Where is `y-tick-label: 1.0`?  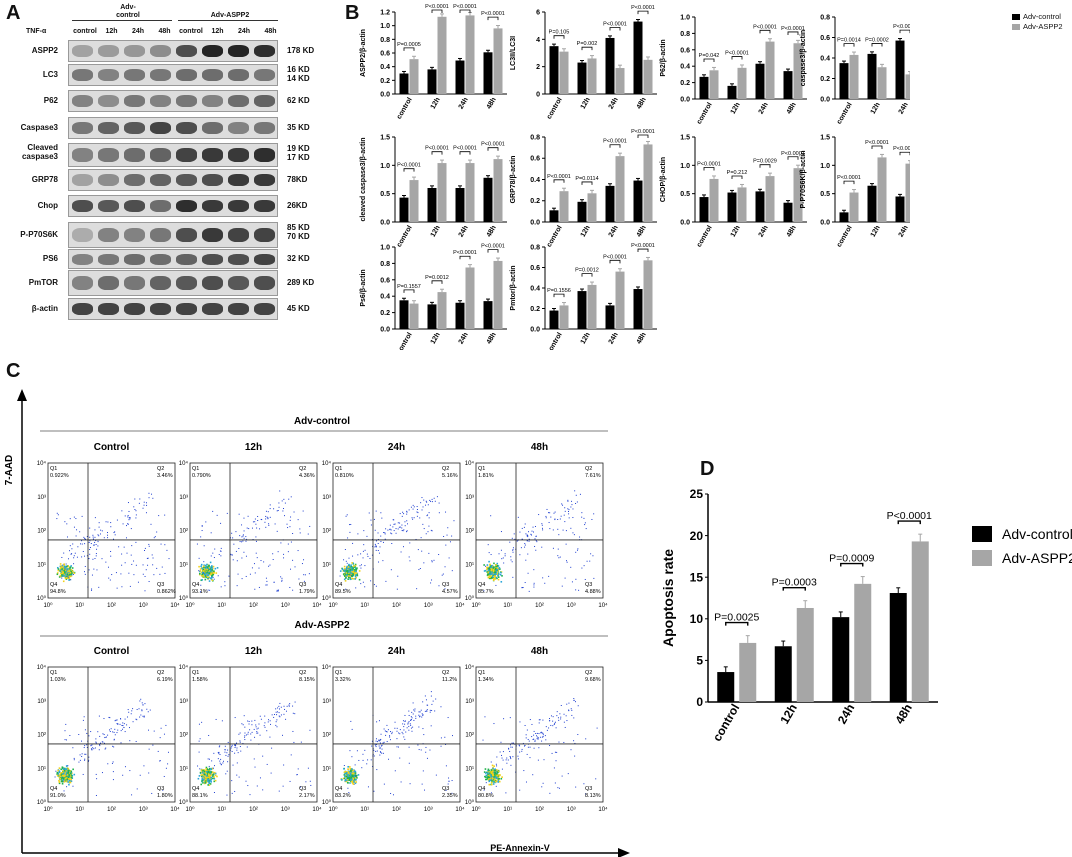 y-tick-label: 1.0 is located at coordinates (685, 166).